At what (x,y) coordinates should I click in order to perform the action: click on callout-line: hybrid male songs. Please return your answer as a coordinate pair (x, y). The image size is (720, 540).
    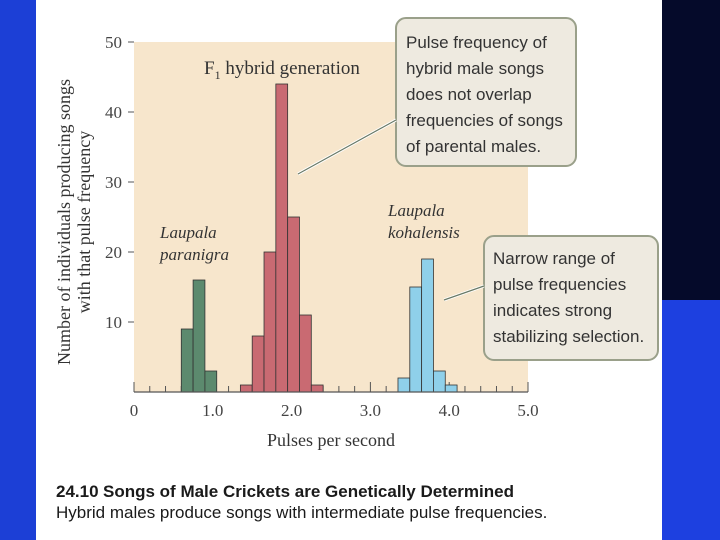
    Looking at the image, I should click on (475, 68).